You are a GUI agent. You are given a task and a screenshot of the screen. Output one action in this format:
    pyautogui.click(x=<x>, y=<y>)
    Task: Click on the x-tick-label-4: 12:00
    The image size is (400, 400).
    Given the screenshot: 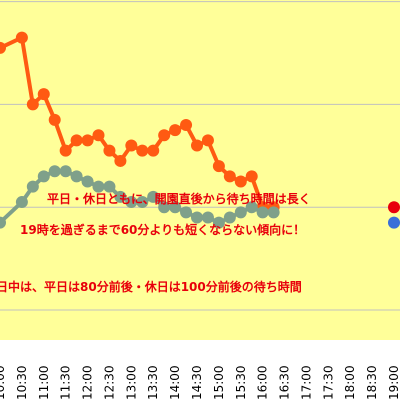 What is the action you would take?
    pyautogui.click(x=88, y=382)
    